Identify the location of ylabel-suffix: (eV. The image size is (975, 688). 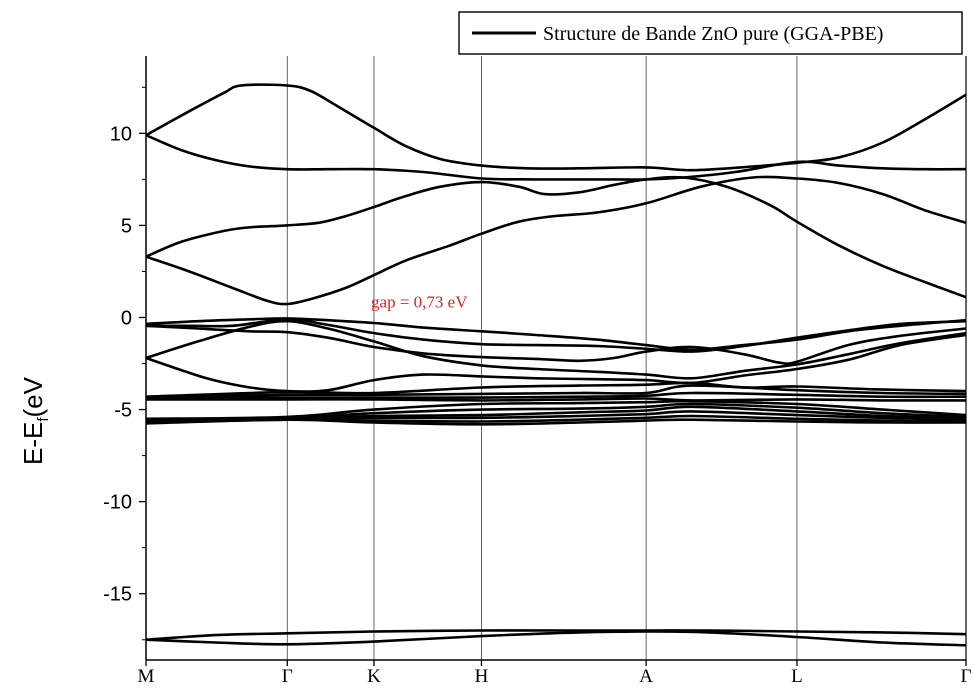
(33, 397).